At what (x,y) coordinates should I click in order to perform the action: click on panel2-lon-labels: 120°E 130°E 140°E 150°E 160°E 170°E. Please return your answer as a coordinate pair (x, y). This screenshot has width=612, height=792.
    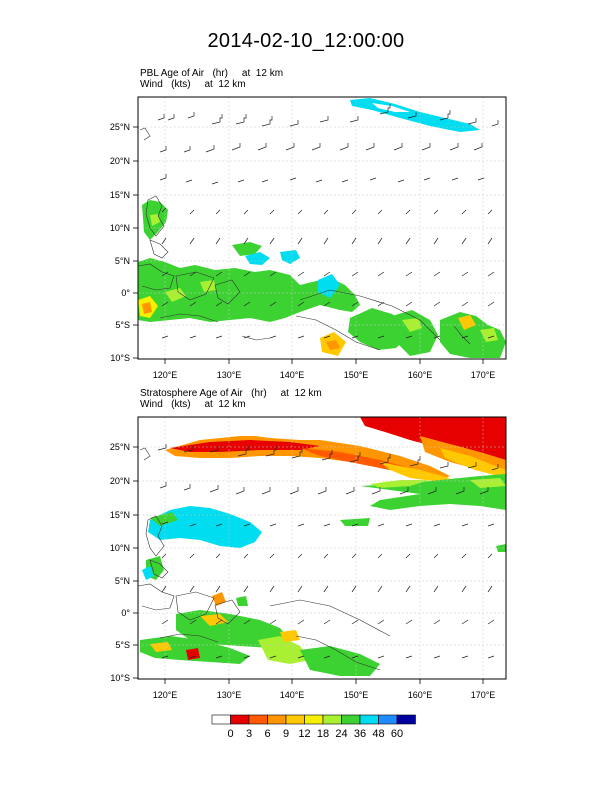
    Looking at the image, I should click on (324, 695).